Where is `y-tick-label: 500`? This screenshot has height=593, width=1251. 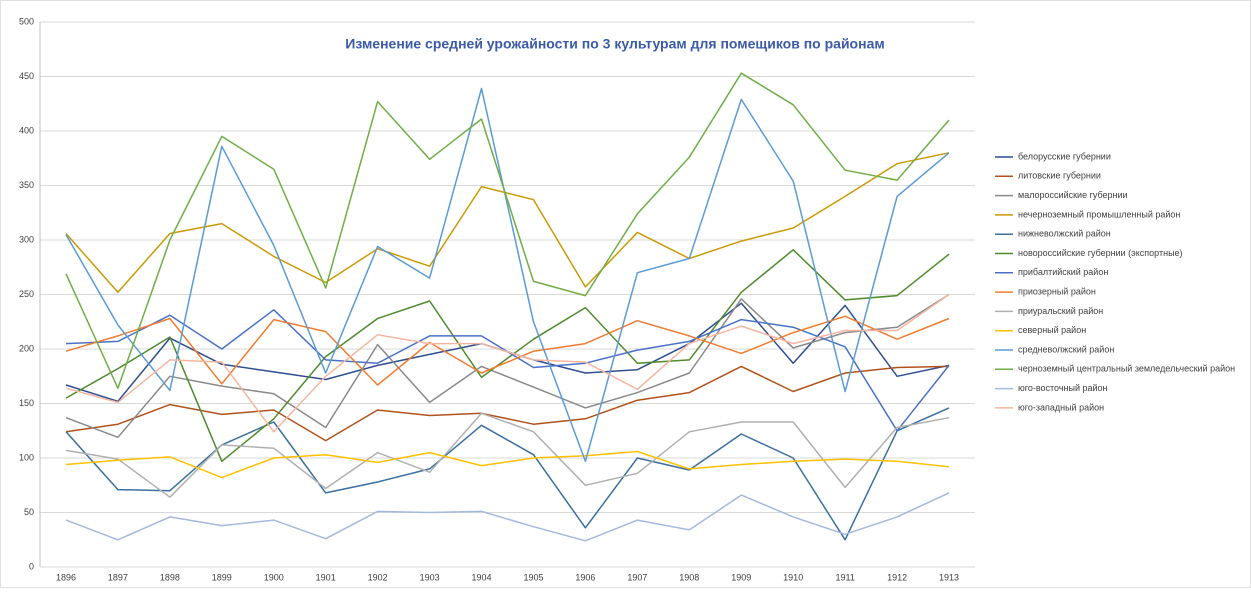
y-tick-label: 500 is located at coordinates (26, 21).